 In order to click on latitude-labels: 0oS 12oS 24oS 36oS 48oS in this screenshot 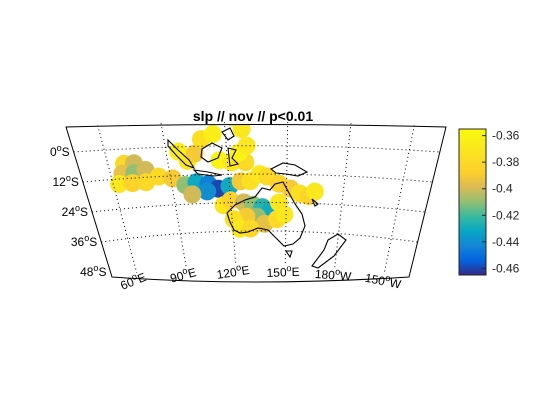, I will do `click(78, 211)`.